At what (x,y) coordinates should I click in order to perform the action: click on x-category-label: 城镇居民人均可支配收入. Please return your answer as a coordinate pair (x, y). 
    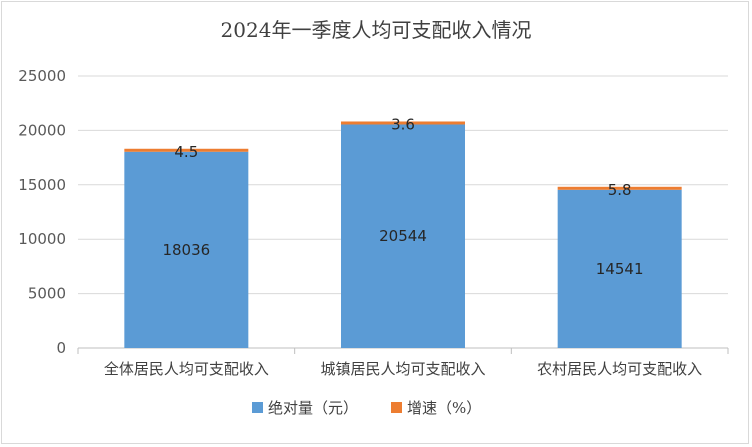
    Looking at the image, I should click on (402, 369).